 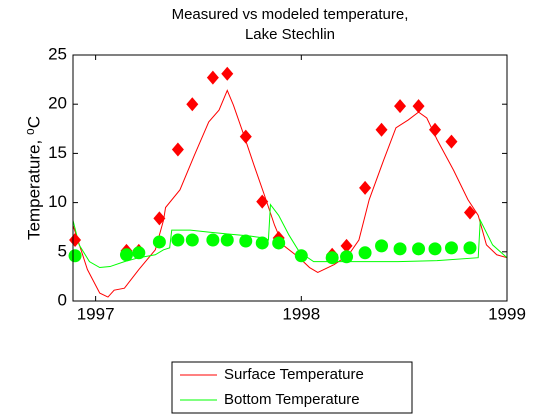 I want to click on chart-title: Measured vs modeled temperature,, so click(x=290, y=14).